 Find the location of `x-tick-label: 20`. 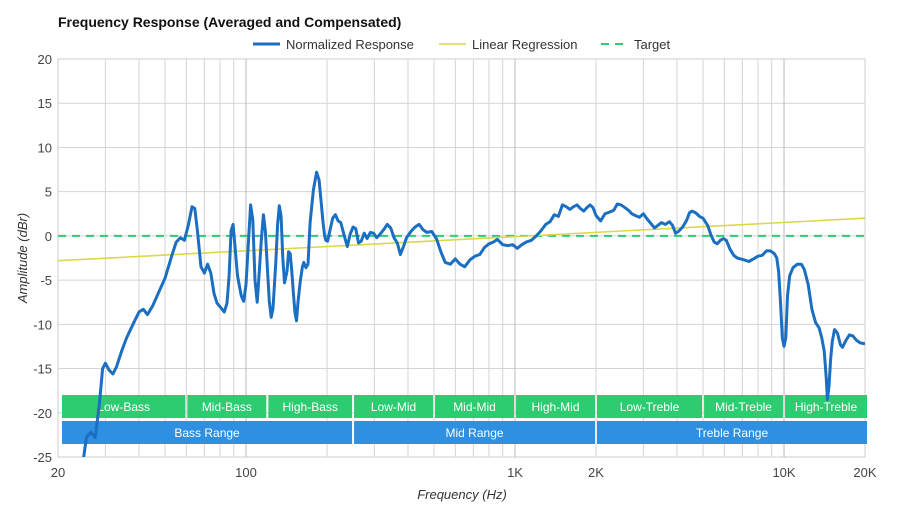

x-tick-label: 20 is located at coordinates (58, 472).